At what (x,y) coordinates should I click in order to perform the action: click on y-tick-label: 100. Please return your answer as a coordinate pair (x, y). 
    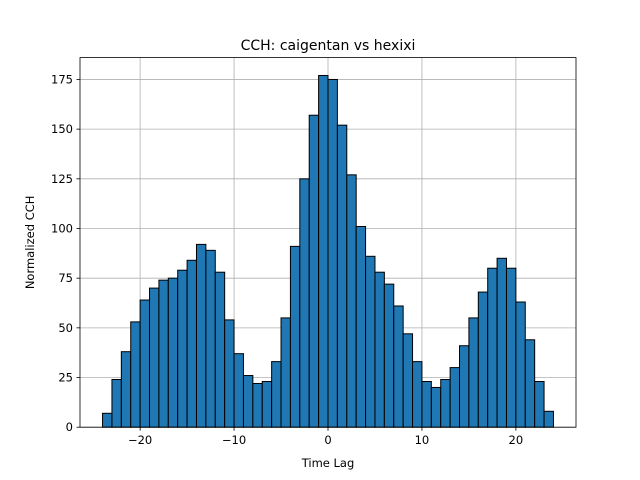
    Looking at the image, I should click on (62, 228).